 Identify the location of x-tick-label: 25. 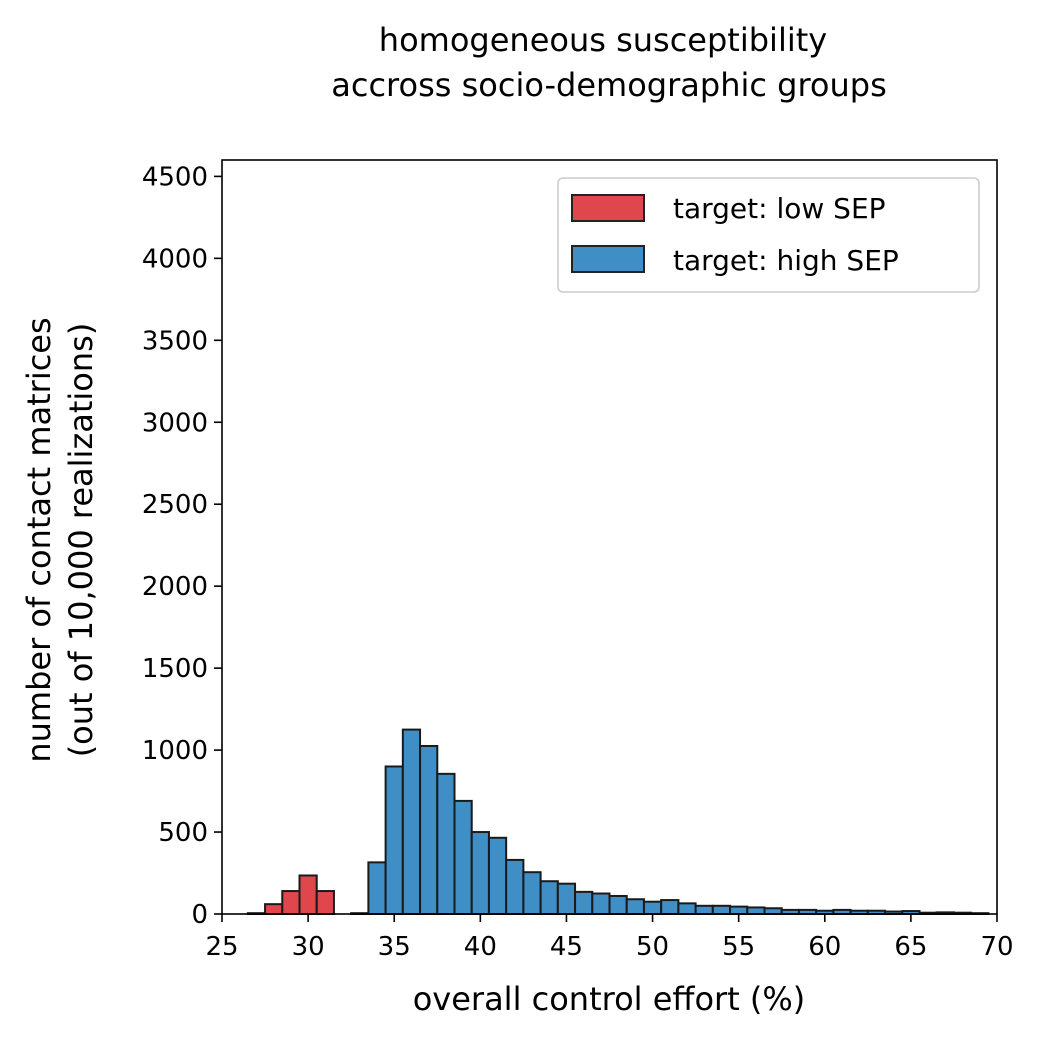
(221, 947).